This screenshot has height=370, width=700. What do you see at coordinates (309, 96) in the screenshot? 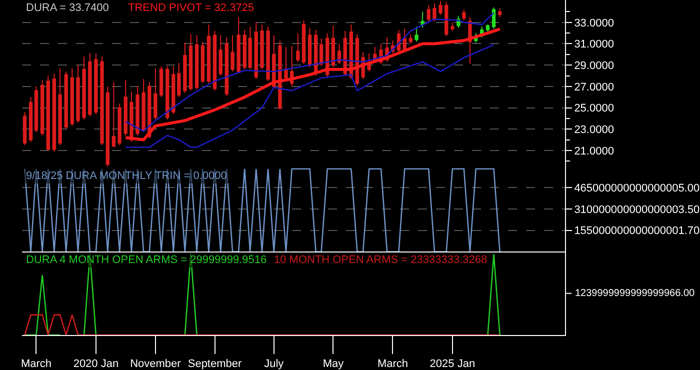
I see `line-series` at bounding box center [309, 96].